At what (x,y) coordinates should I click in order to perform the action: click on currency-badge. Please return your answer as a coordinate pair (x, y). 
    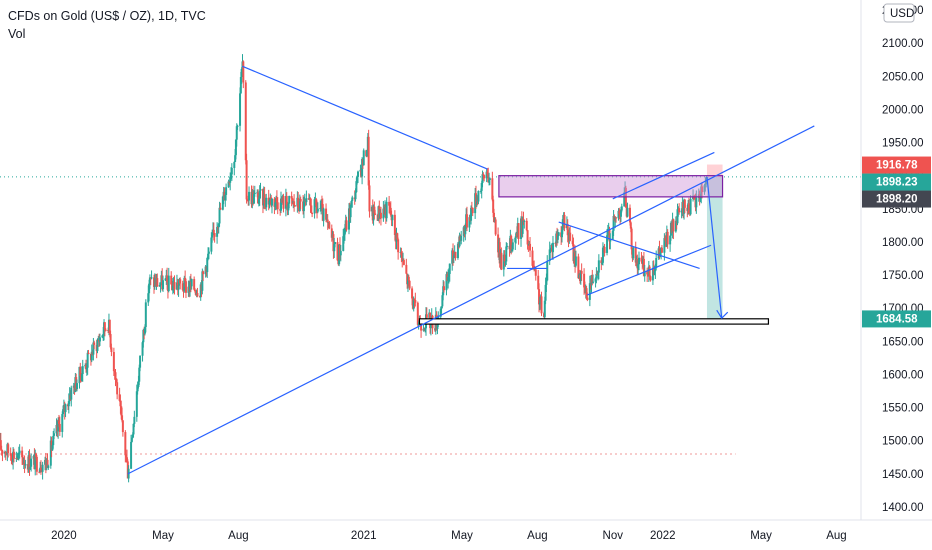
    Looking at the image, I should click on (899, 13).